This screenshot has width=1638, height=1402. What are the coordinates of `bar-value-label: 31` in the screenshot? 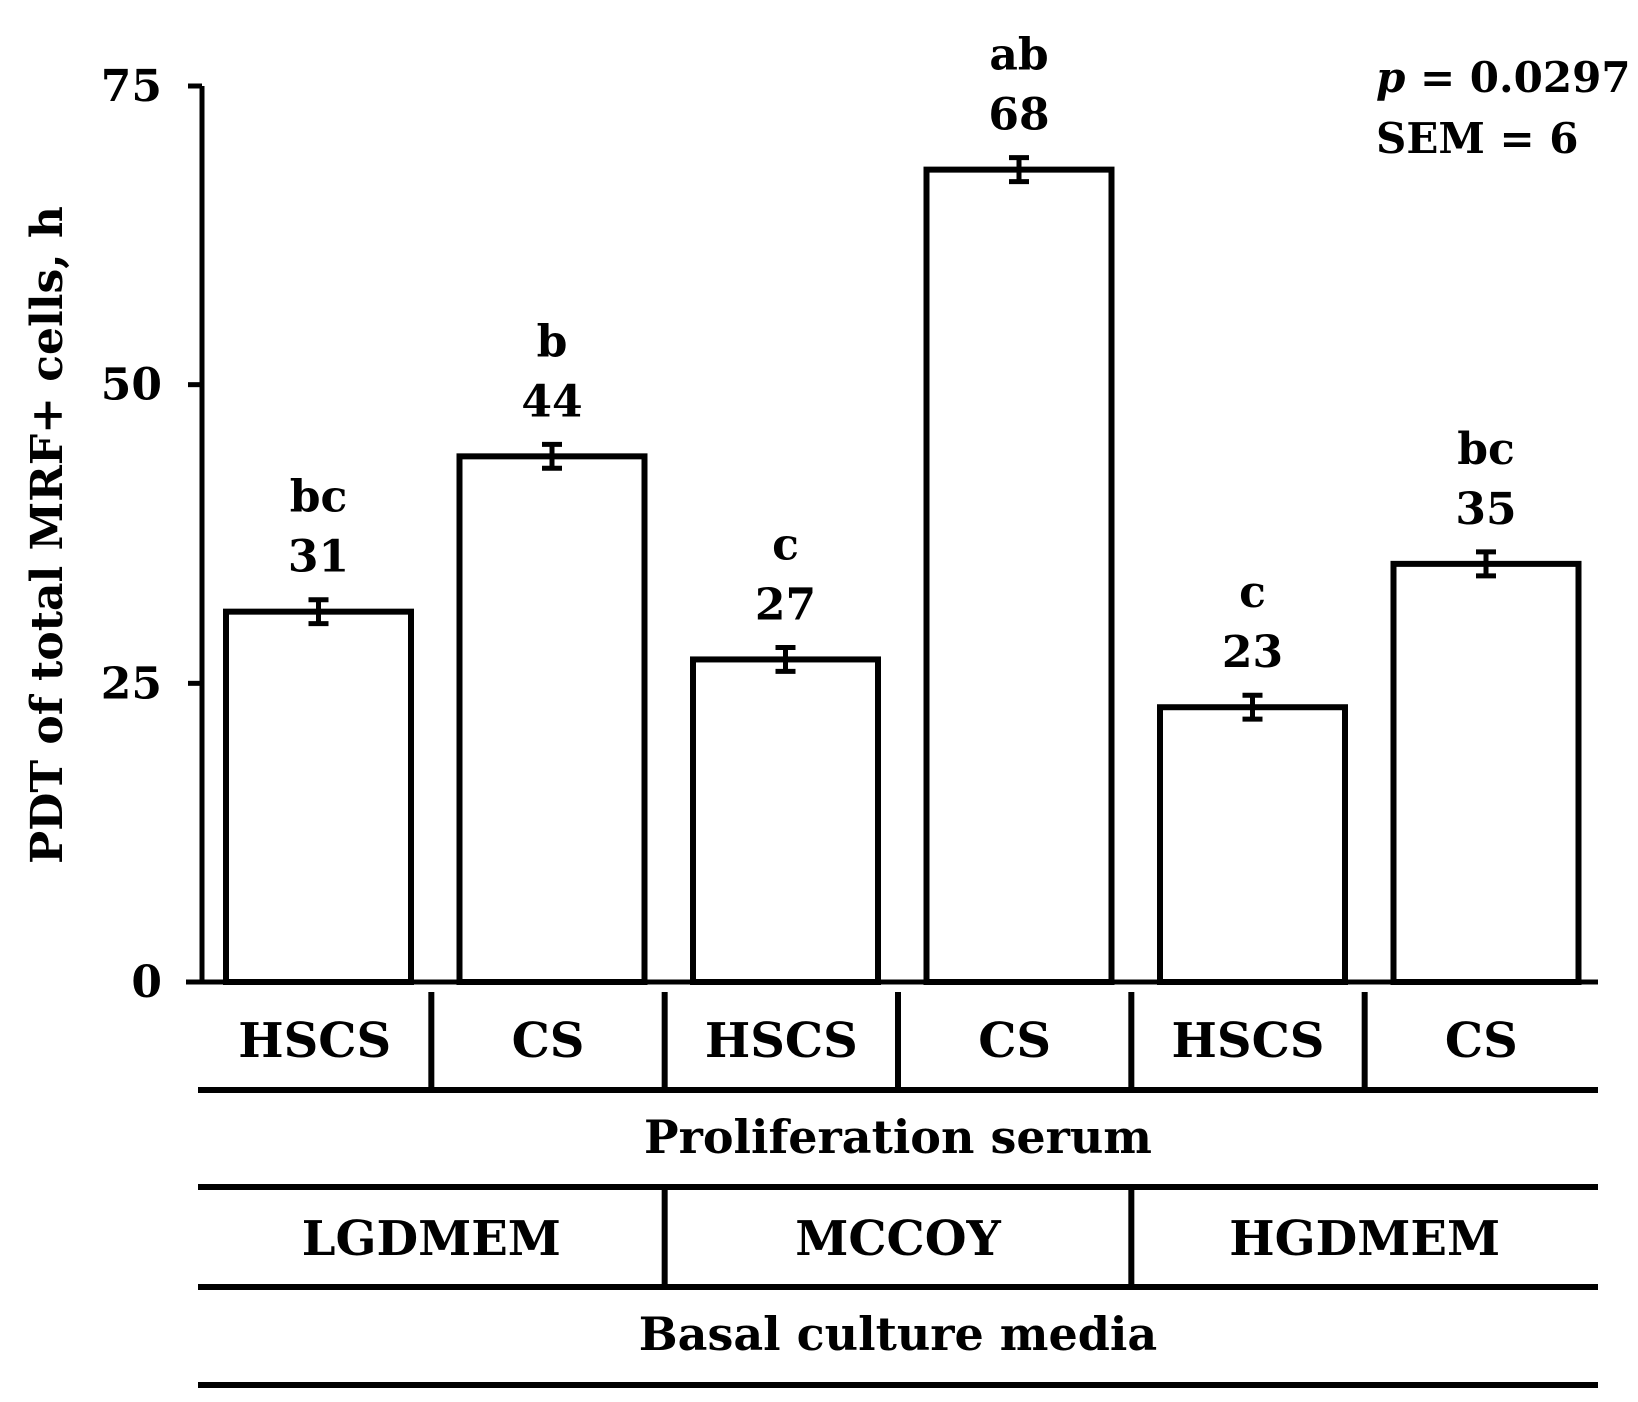 It's located at (318, 557).